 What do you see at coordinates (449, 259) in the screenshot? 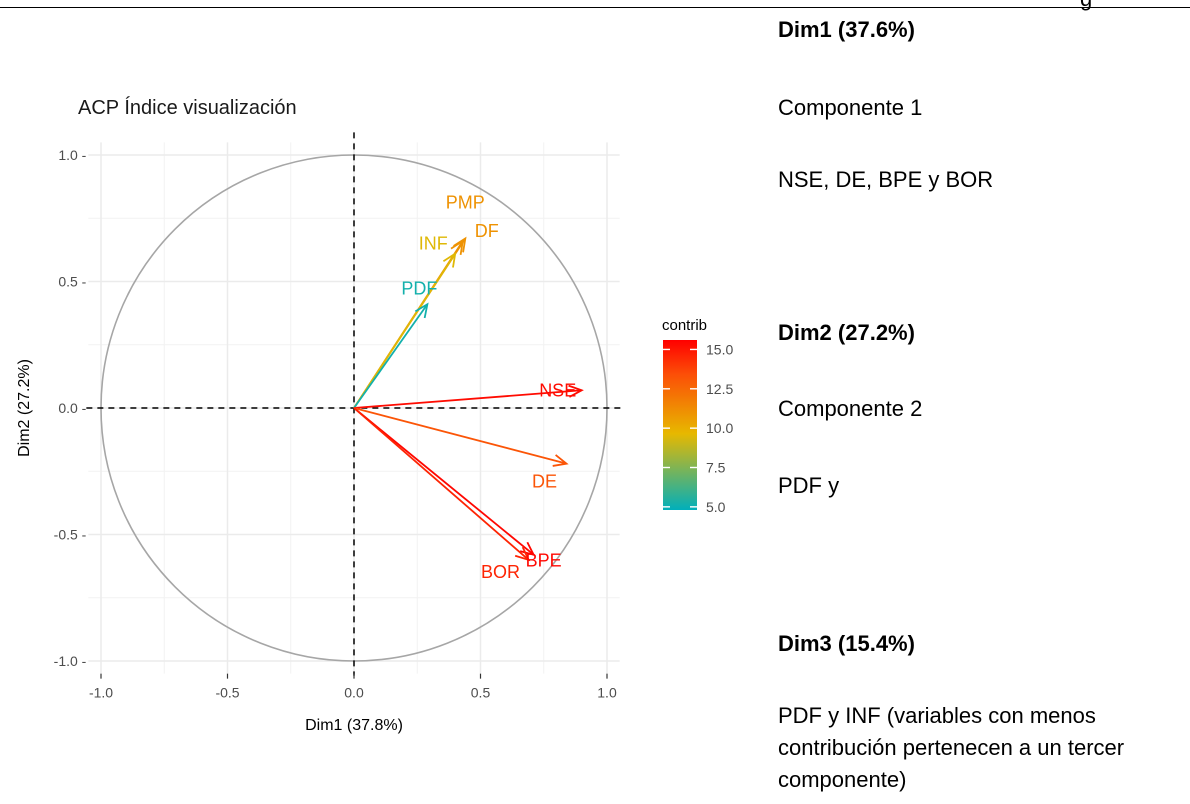
I see `arrowhead-inf` at bounding box center [449, 259].